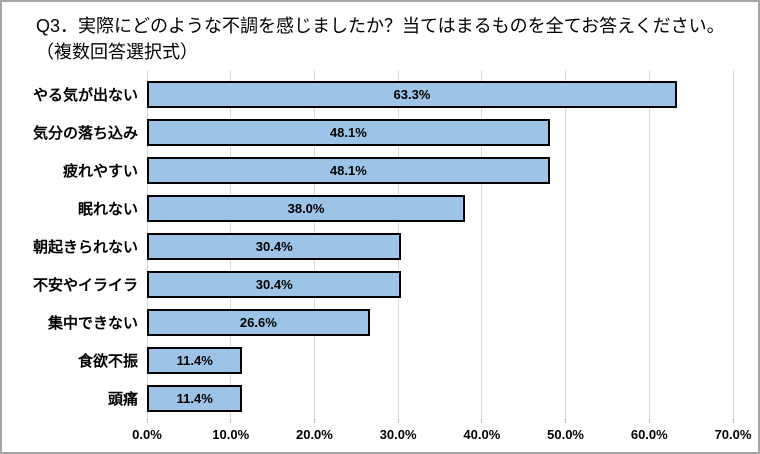  What do you see at coordinates (733, 434) in the screenshot?
I see `axis-tick-label: 70.0%` at bounding box center [733, 434].